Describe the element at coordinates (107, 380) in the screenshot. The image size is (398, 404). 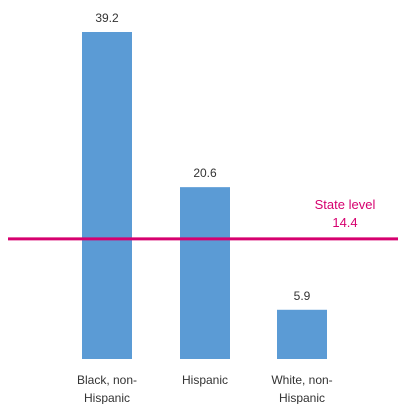
I see `category-label-0-line-0: Black, non-` at that location.